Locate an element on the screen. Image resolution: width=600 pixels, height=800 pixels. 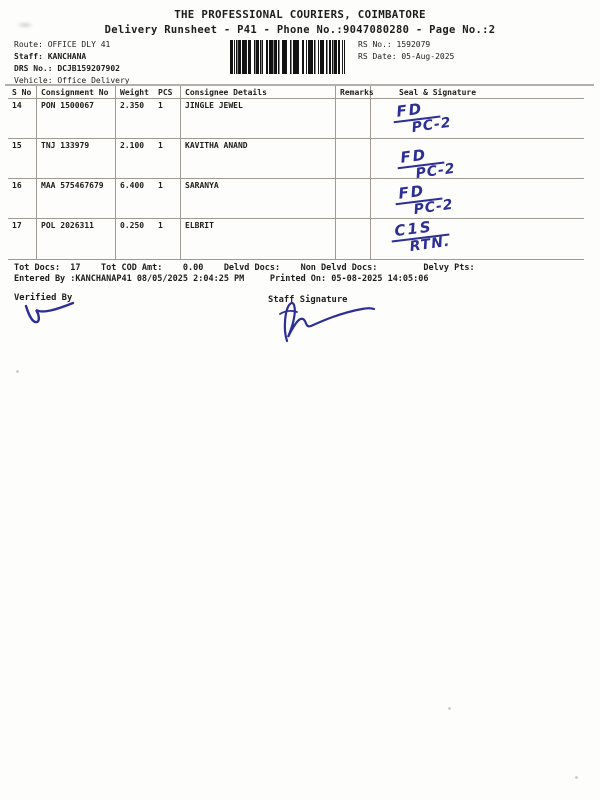
col-header-consignment: Consignment No is located at coordinates (76, 92).